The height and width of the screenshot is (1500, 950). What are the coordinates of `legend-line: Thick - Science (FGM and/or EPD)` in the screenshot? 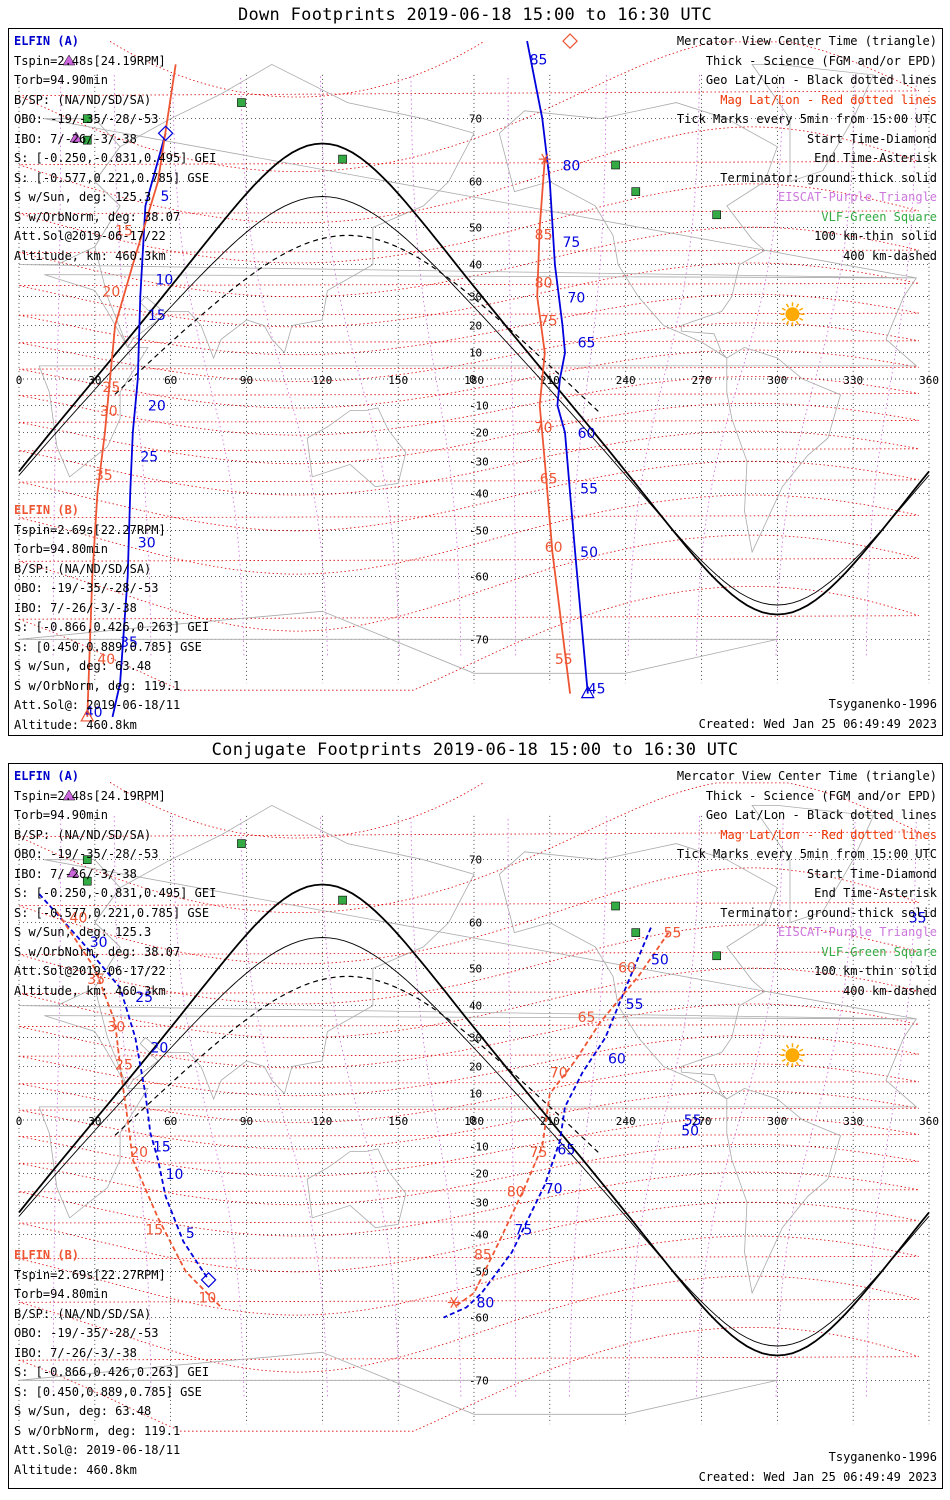 It's located at (821, 795).